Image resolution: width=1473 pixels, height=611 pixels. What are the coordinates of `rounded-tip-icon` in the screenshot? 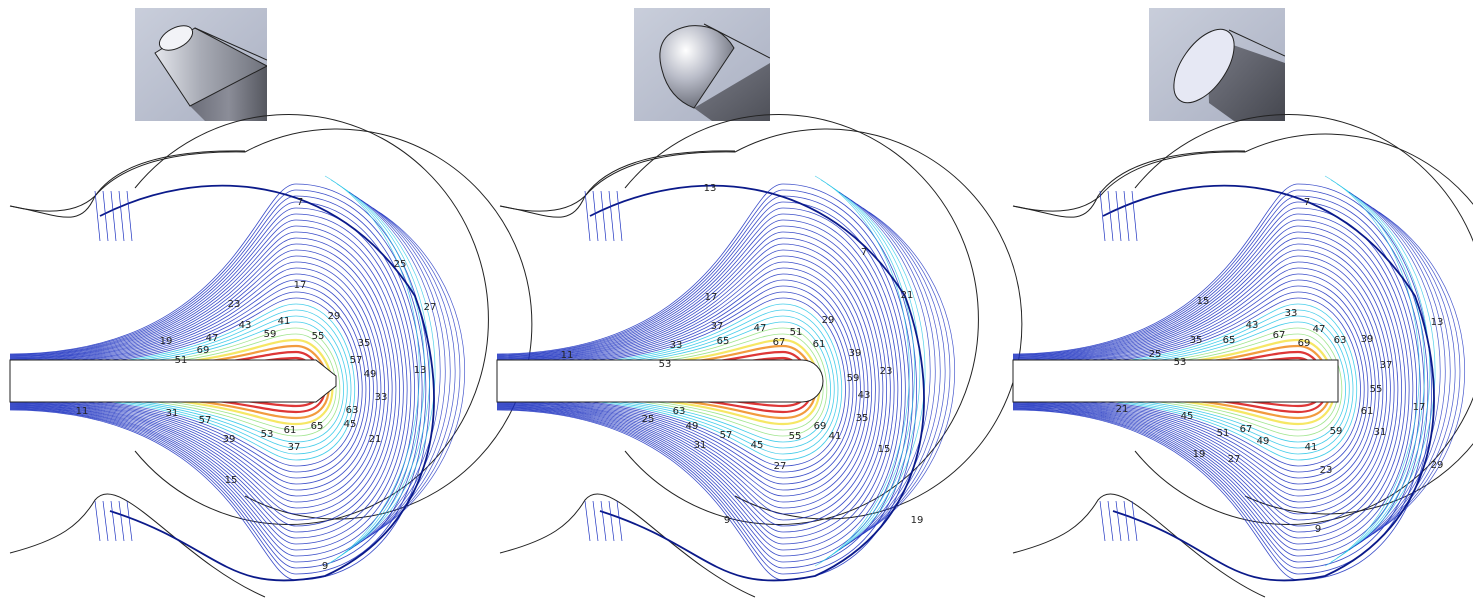 It's located at (702, 64).